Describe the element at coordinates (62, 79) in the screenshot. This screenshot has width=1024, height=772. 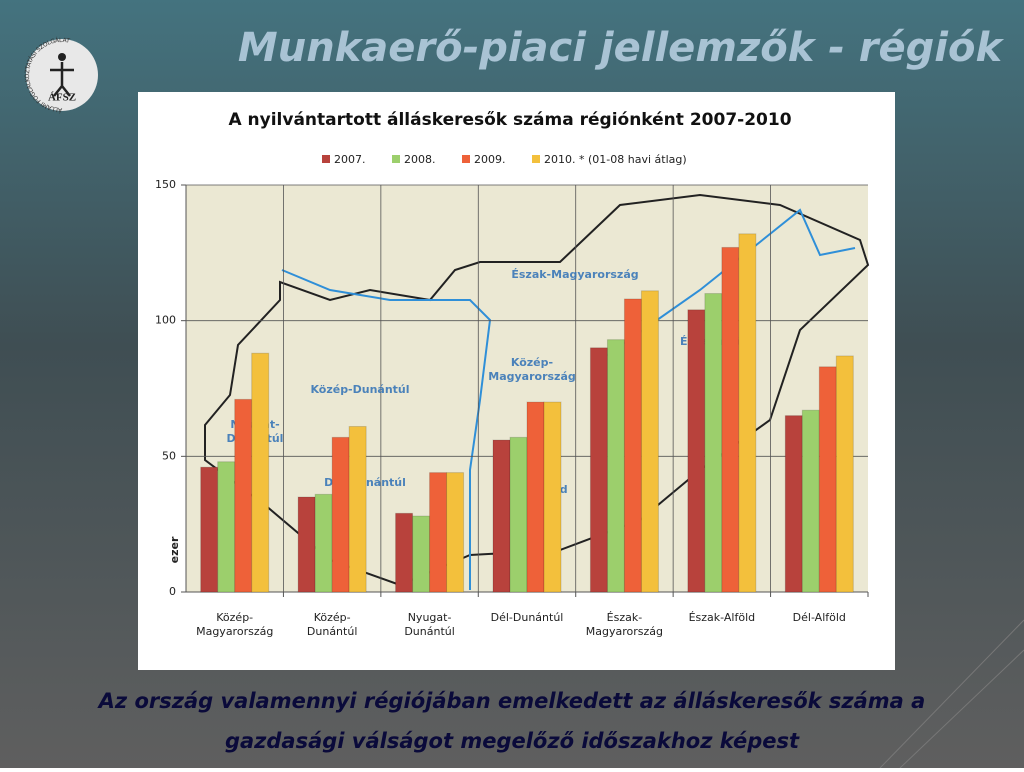
I see `logo-figure` at that location.